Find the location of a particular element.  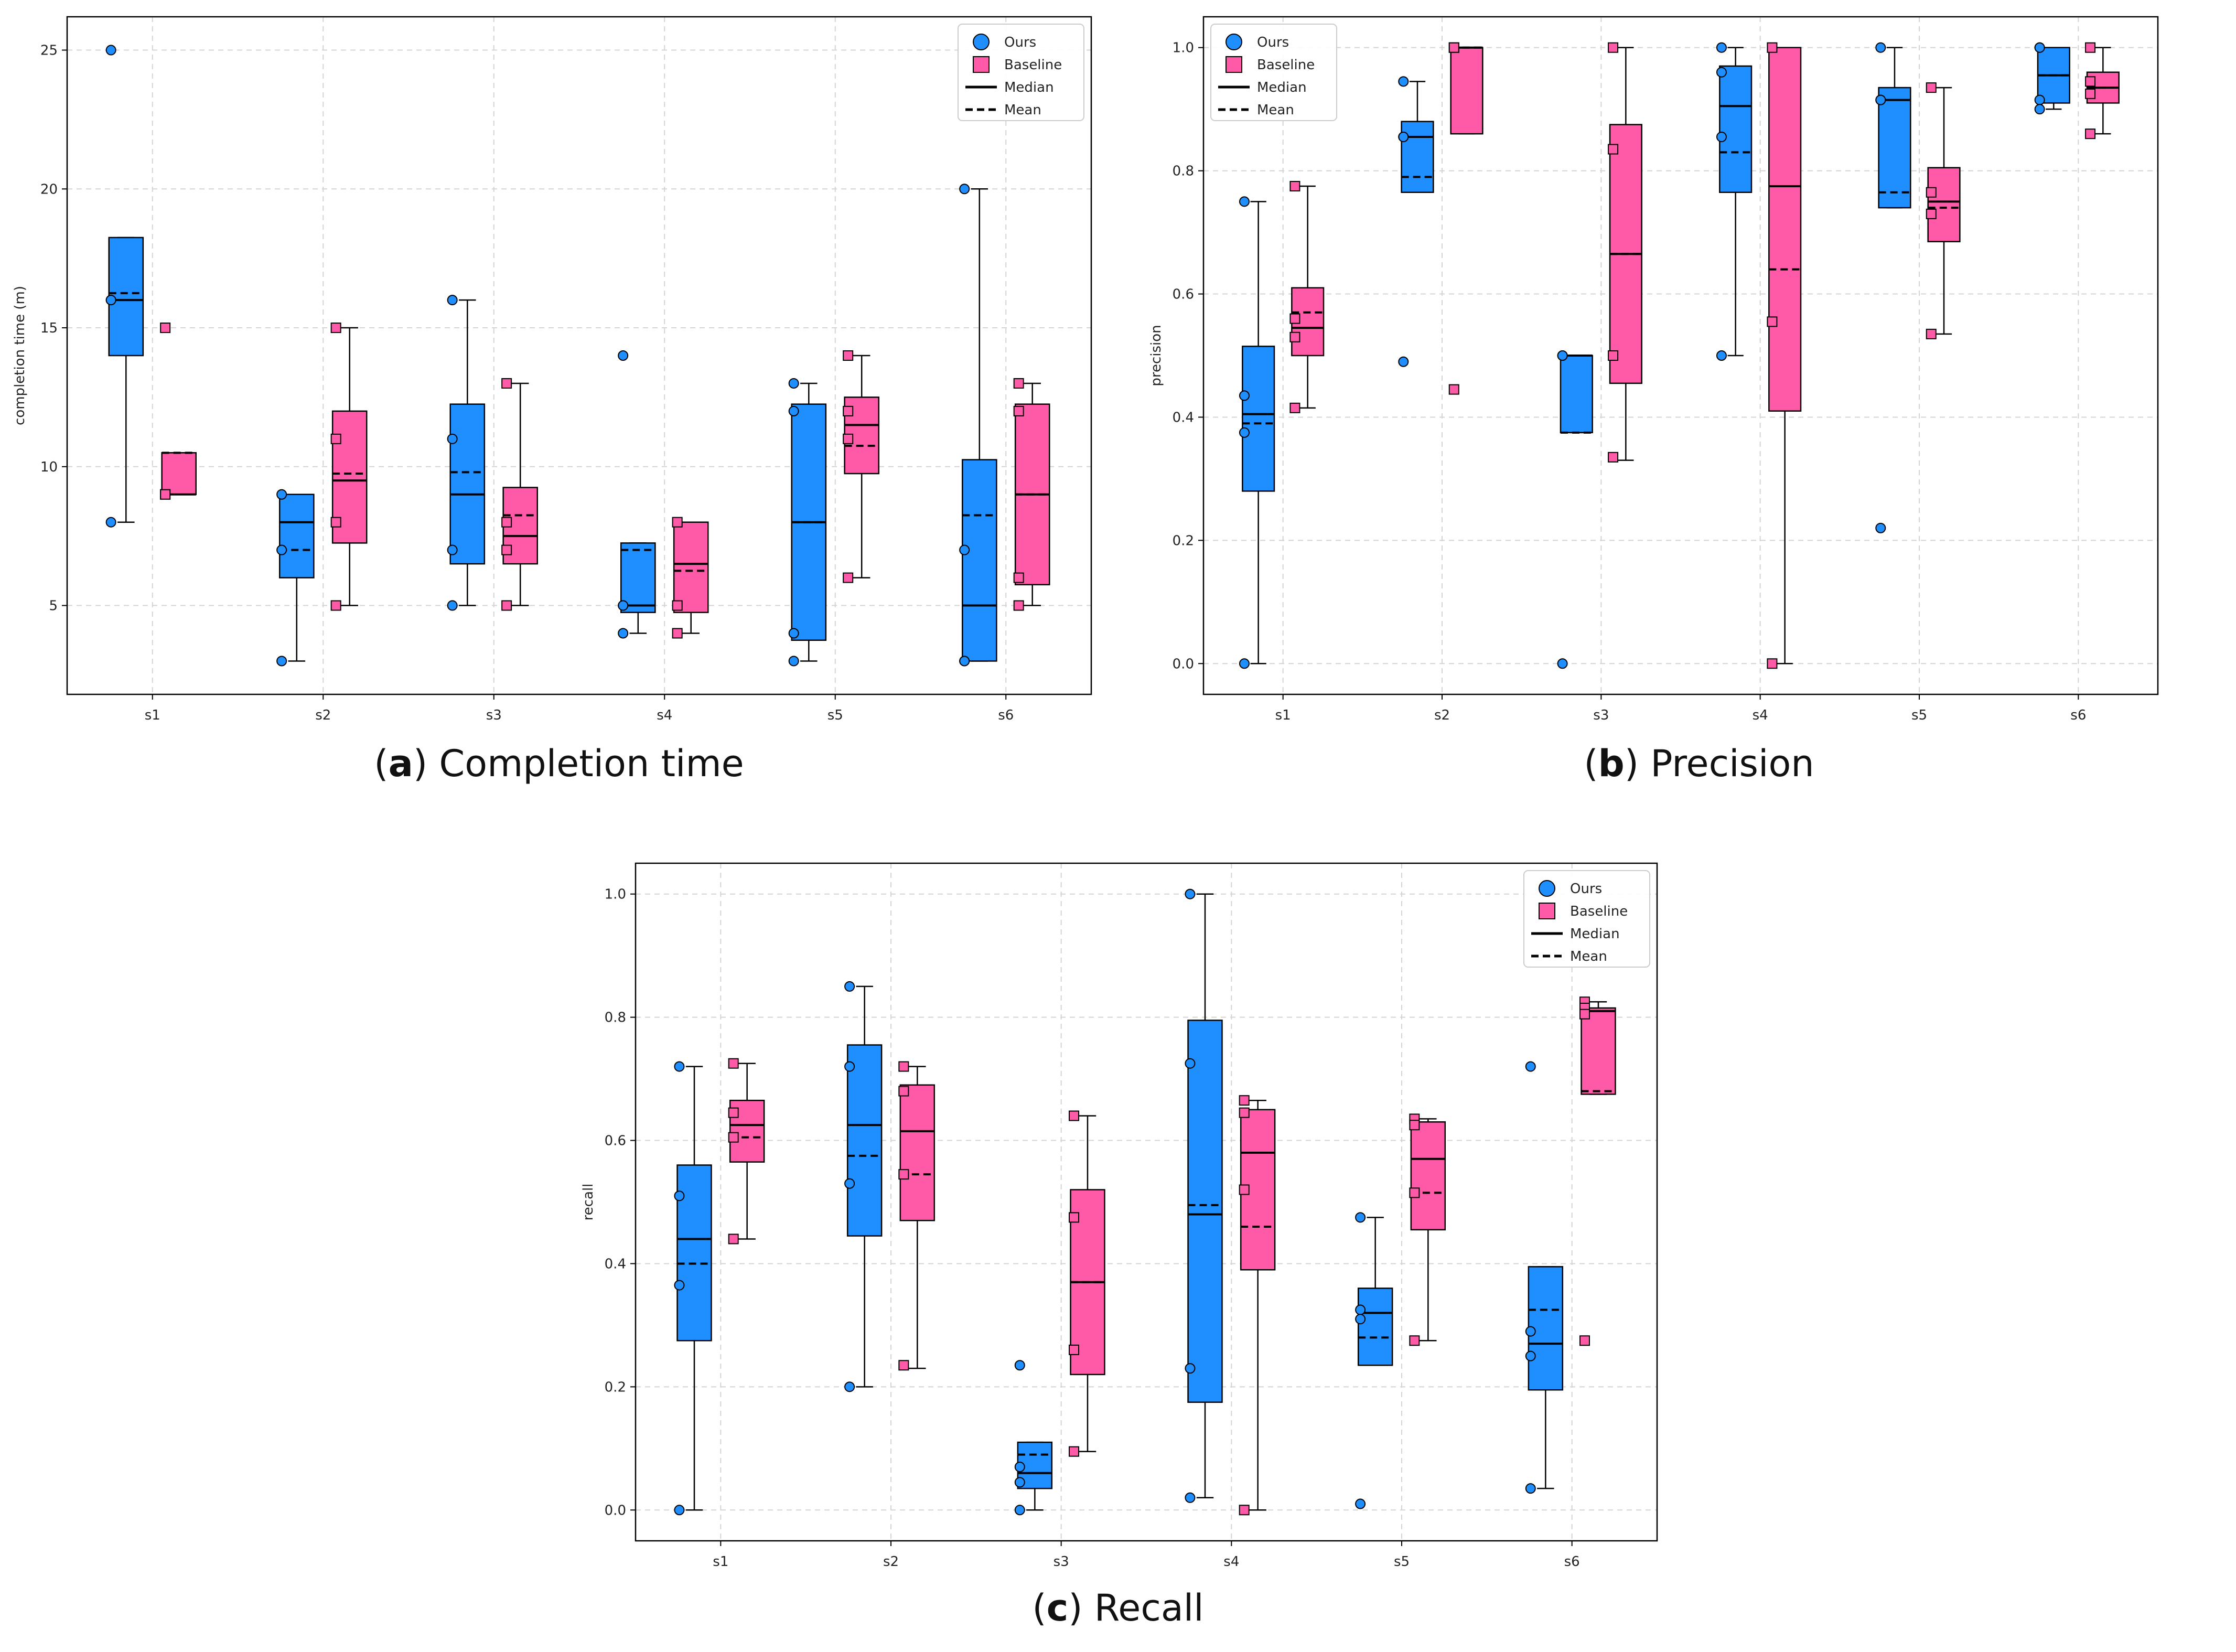

baseline-box-s4 is located at coordinates (1784, 356).